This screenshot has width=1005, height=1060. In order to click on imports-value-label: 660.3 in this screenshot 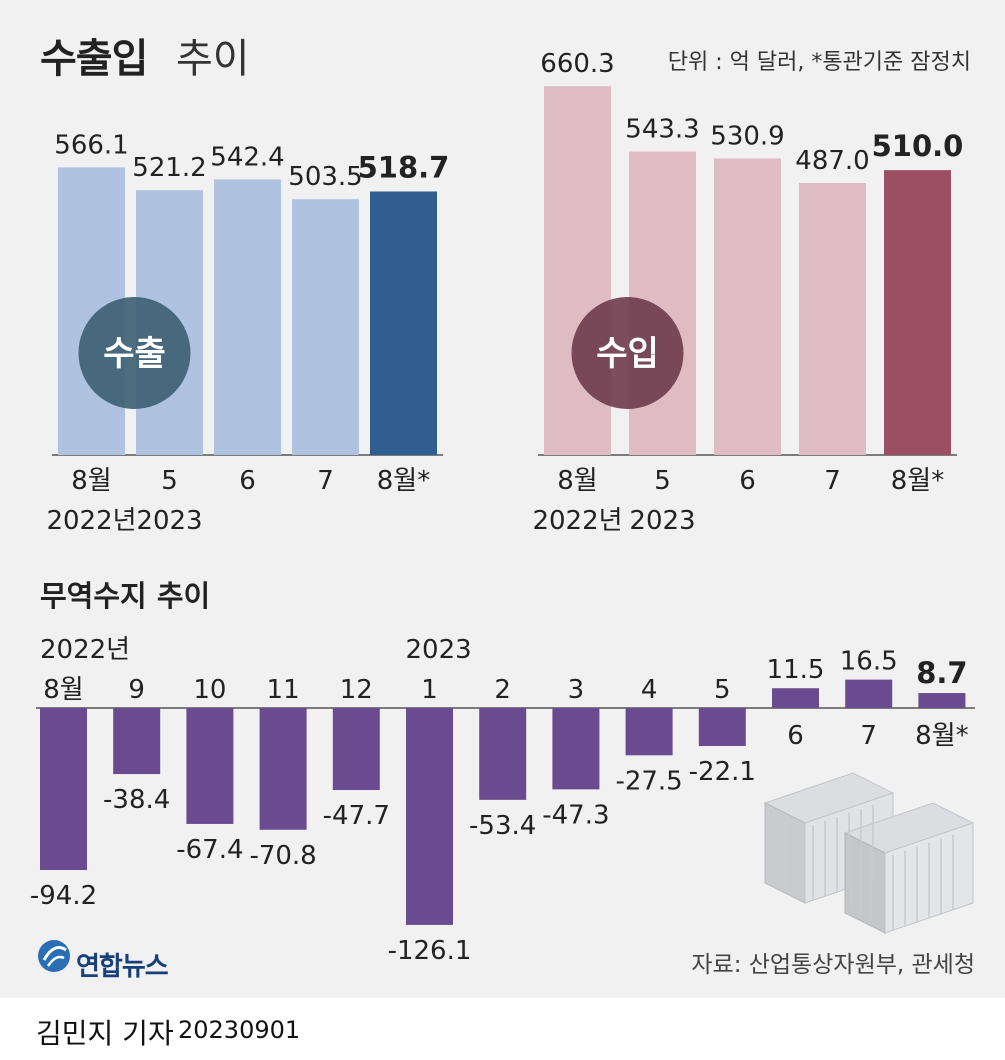, I will do `click(577, 64)`.